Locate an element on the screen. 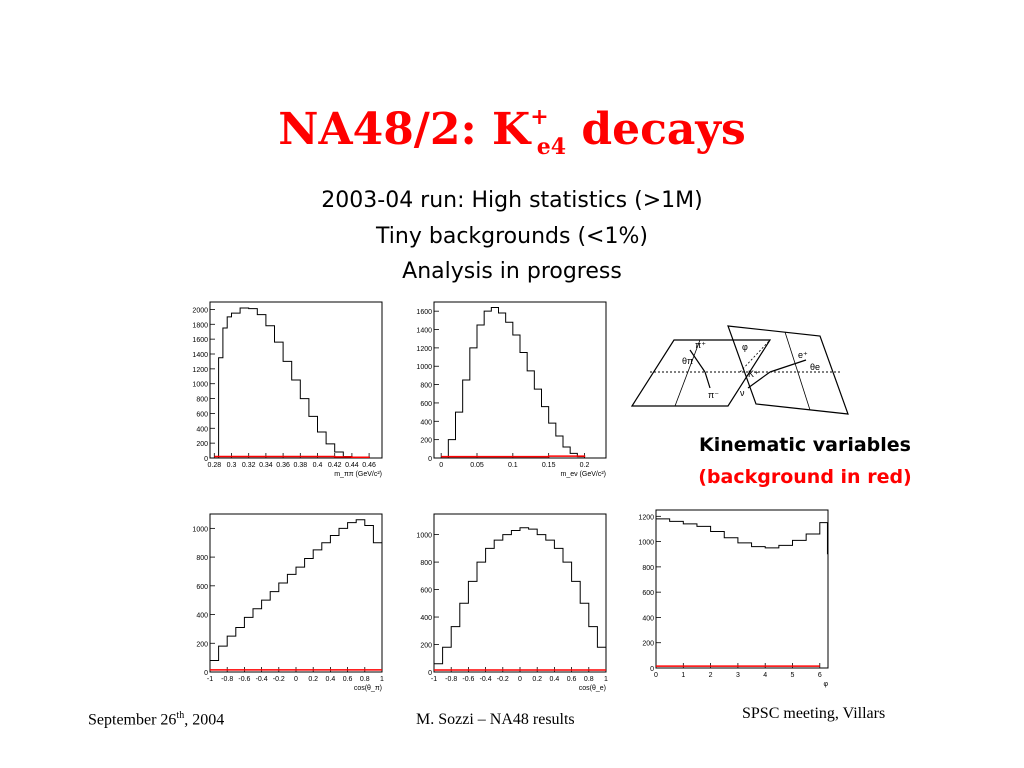 This screenshot has height=768, width=1024. theta-pi-label: θπ is located at coordinates (687, 361).